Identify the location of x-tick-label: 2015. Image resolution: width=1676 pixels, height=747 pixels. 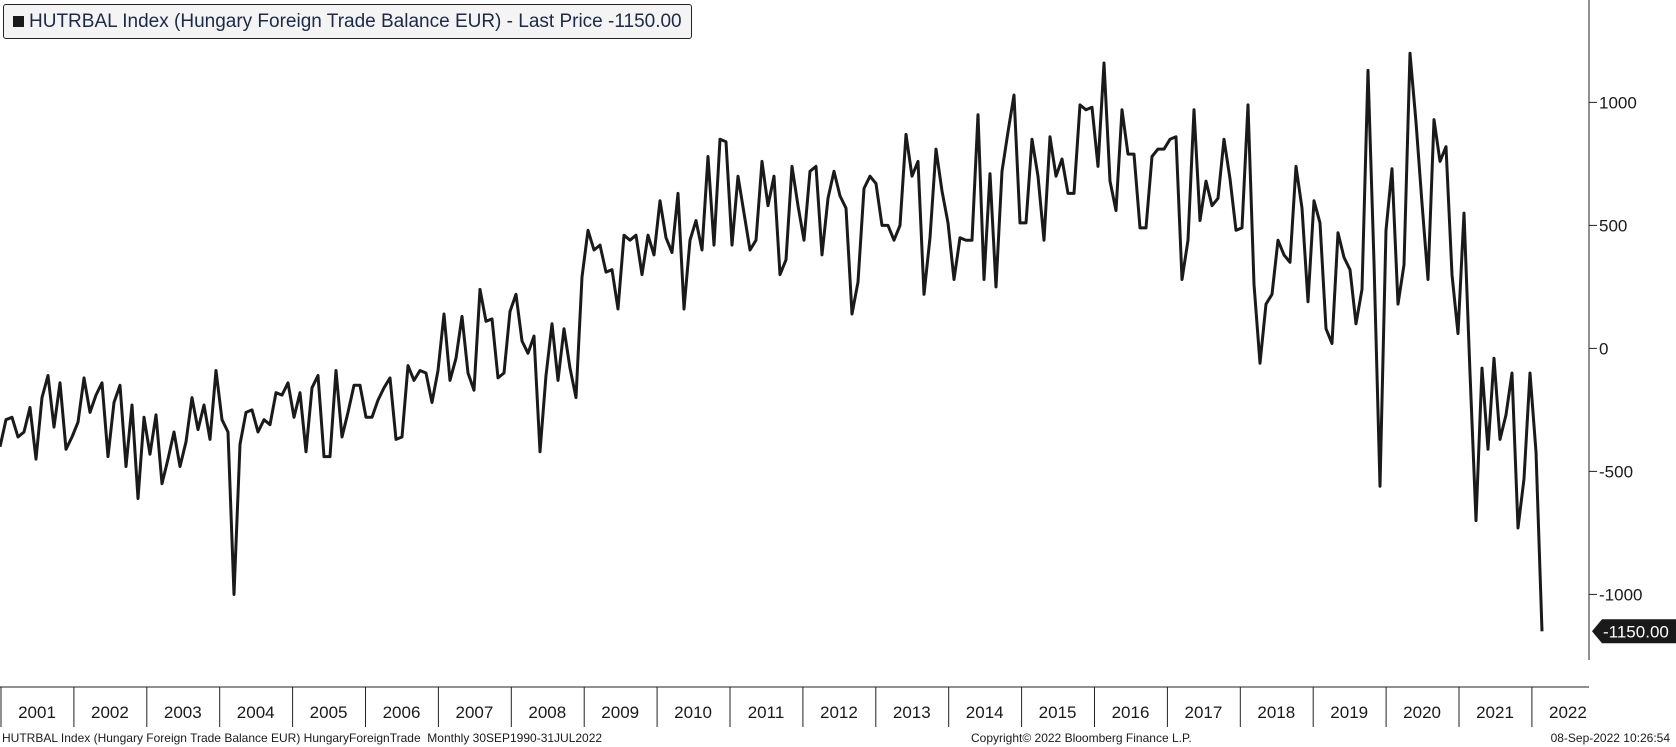
(1058, 712).